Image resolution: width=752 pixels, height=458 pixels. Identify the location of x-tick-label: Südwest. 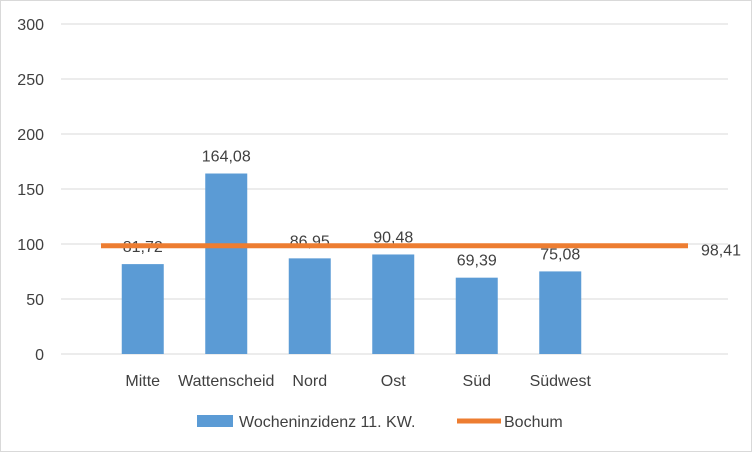
(561, 381).